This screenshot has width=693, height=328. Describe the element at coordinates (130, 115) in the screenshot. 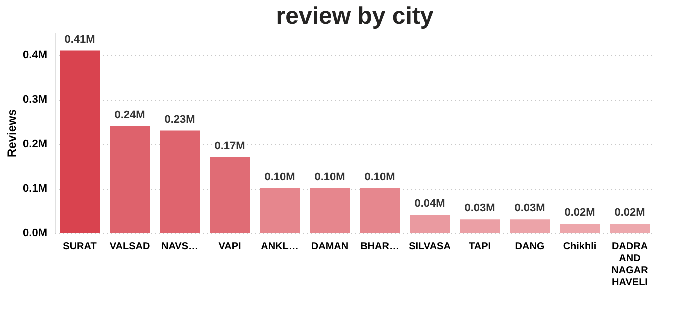

I see `data-label: 0.24M` at that location.